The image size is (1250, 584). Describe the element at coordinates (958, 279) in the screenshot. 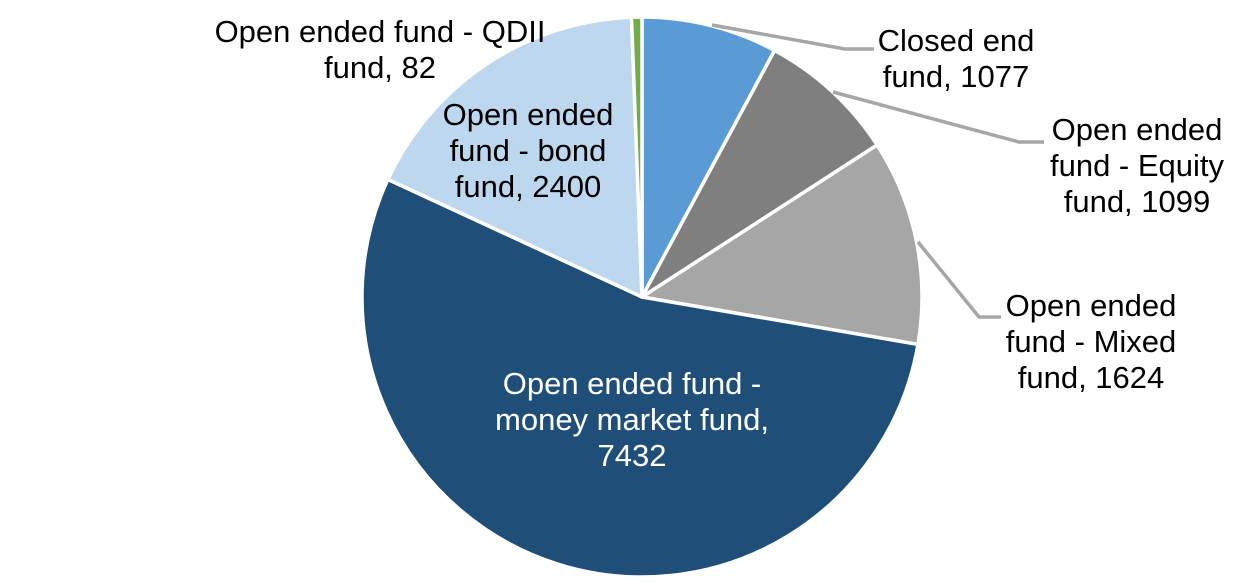

I see `leader-line-mixed-fund` at that location.